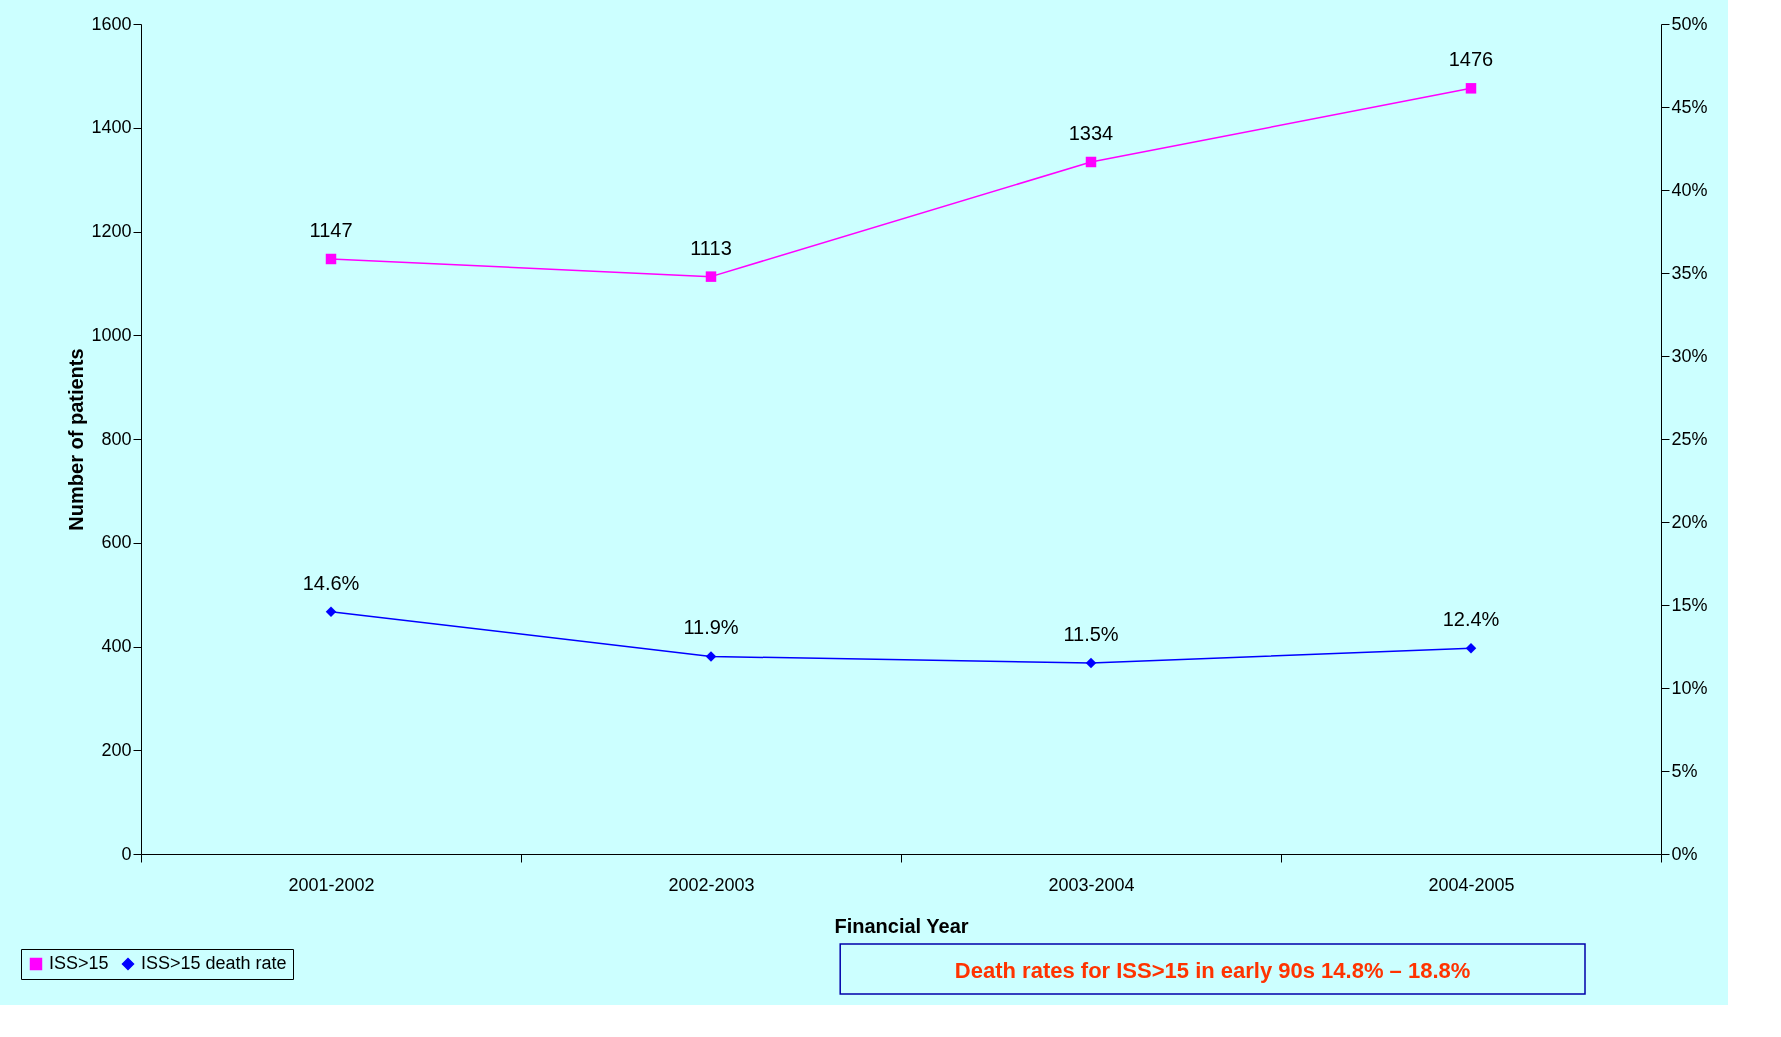 This screenshot has height=1037, width=1781. I want to click on data-label: 1113, so click(711, 247).